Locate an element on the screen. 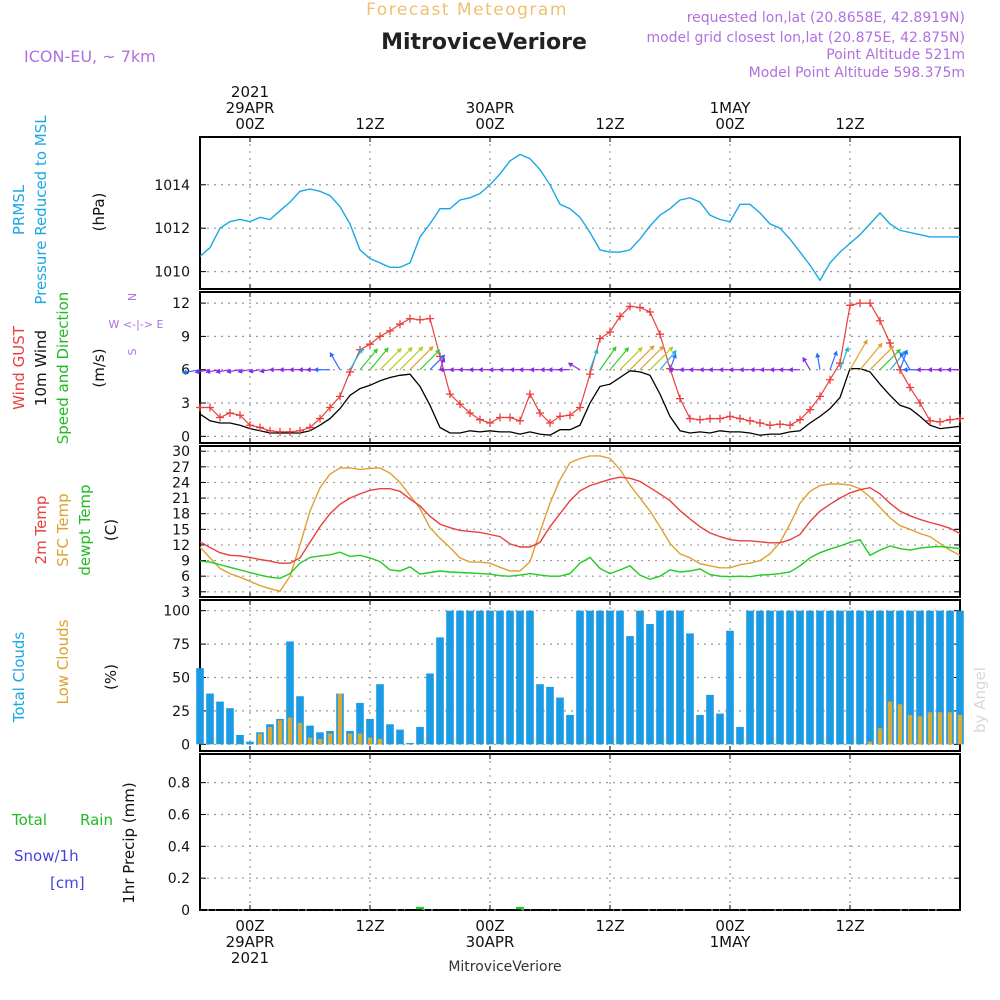 This screenshot has width=1000, height=1000. snow-label: Snow/1h is located at coordinates (46, 856).